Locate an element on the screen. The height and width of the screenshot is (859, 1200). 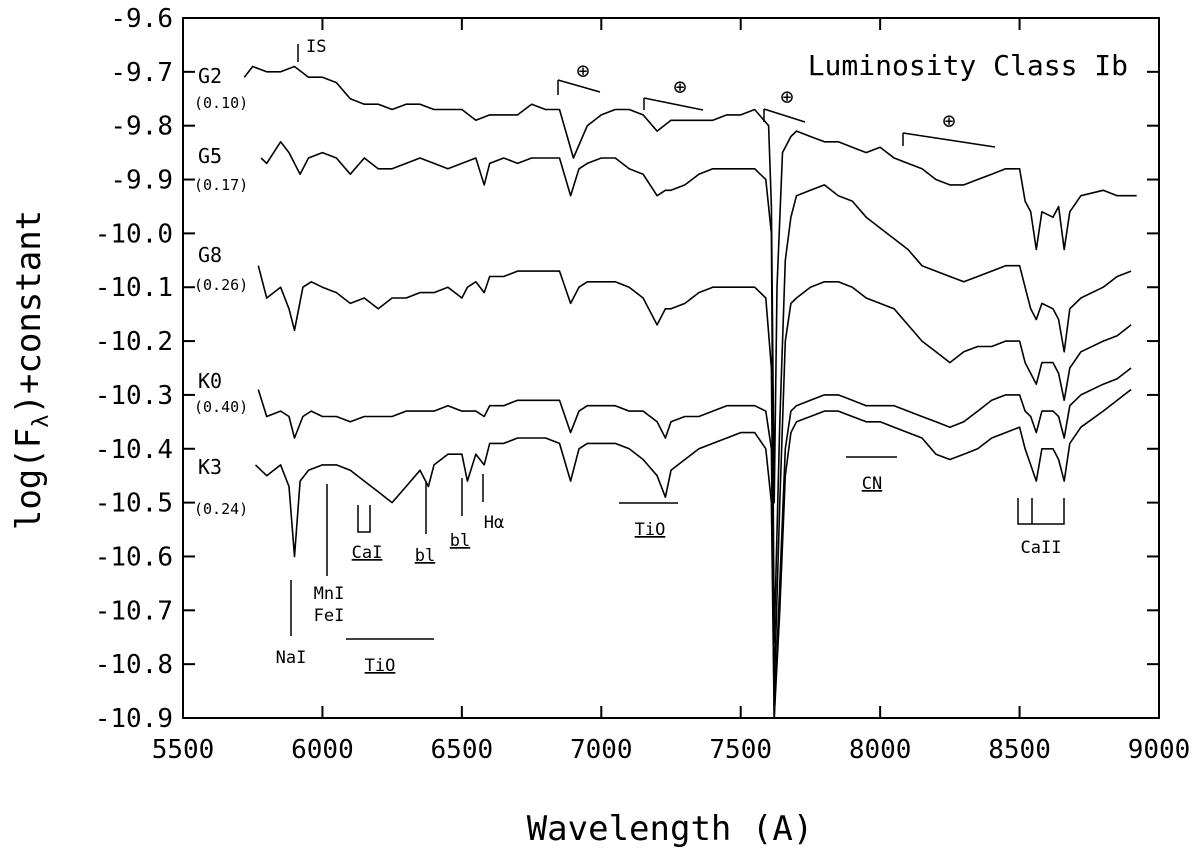
x-tick-label: 8500 is located at coordinates (1019, 750).